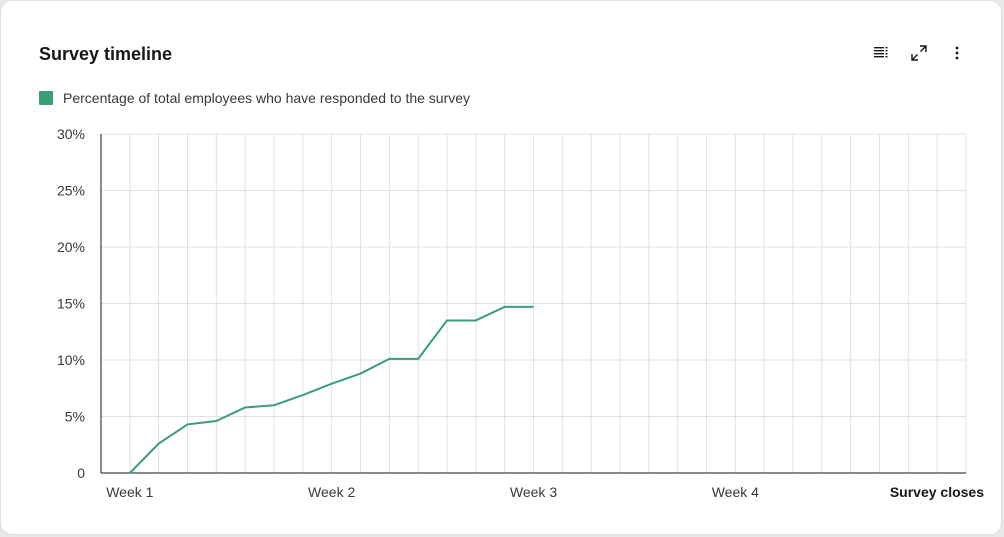  What do you see at coordinates (71, 304) in the screenshot?
I see `y-tick-label: 15%` at bounding box center [71, 304].